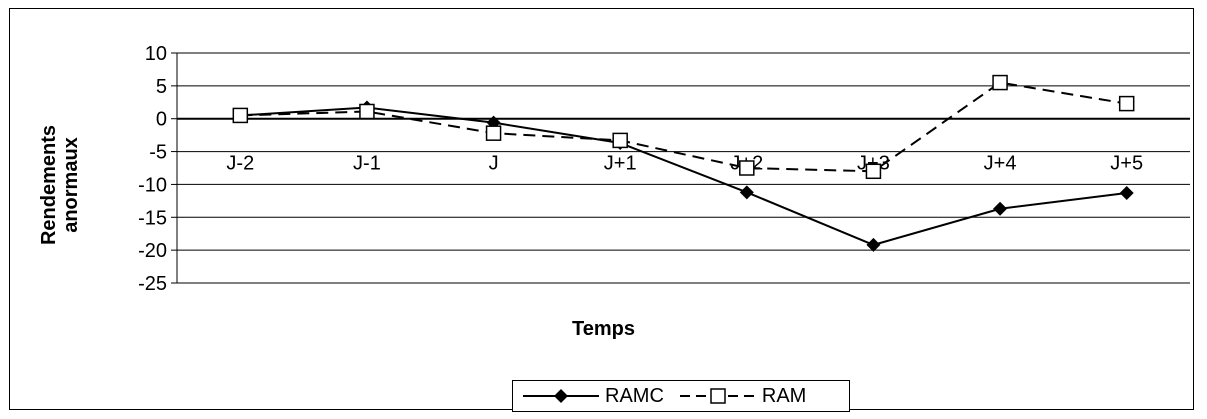 The height and width of the screenshot is (419, 1207). I want to click on legend-item-ram: RAM, so click(742, 396).